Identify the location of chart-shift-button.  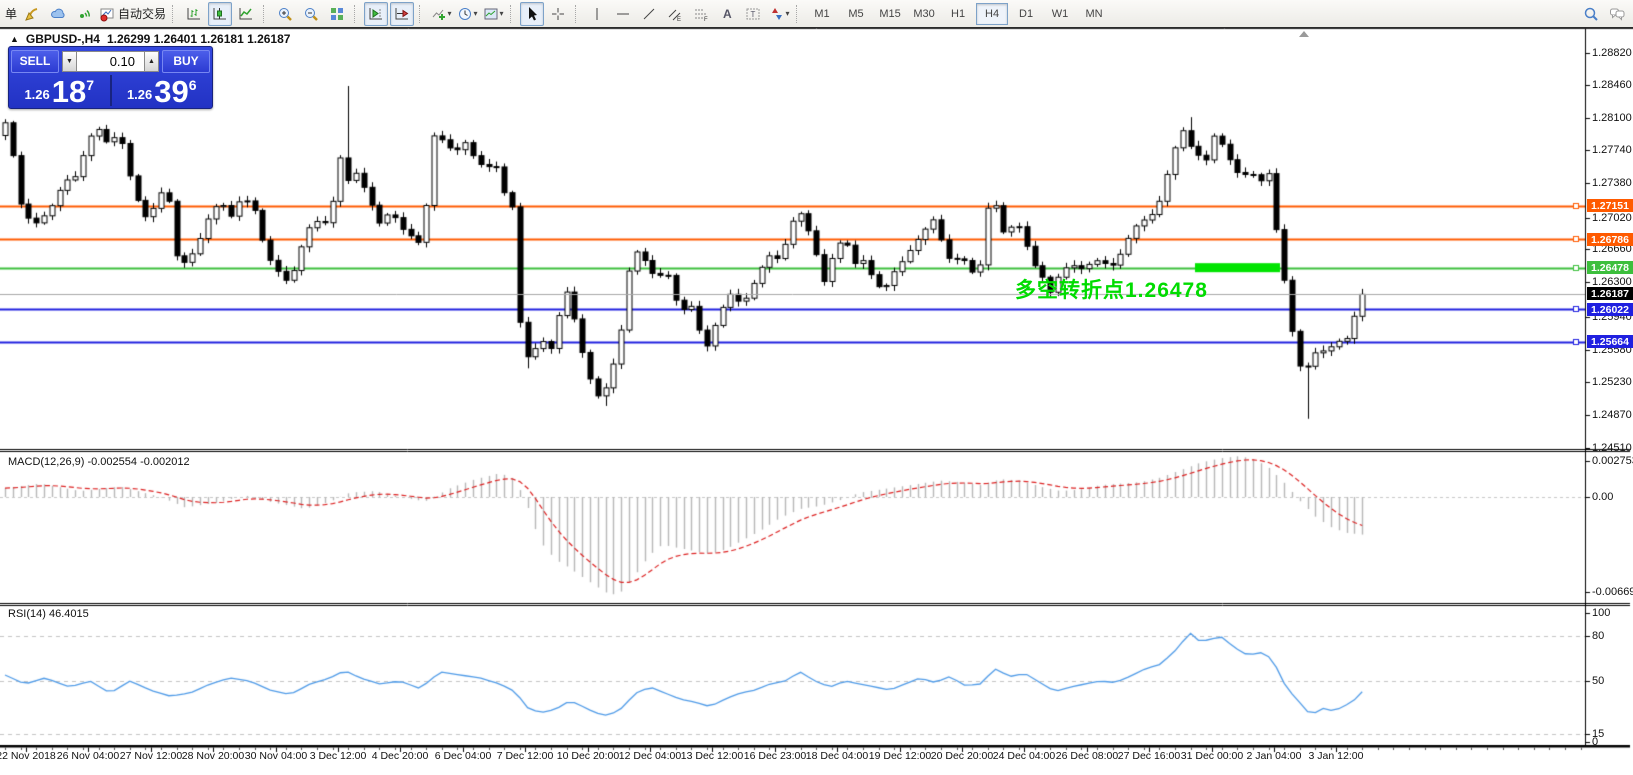
(376, 13).